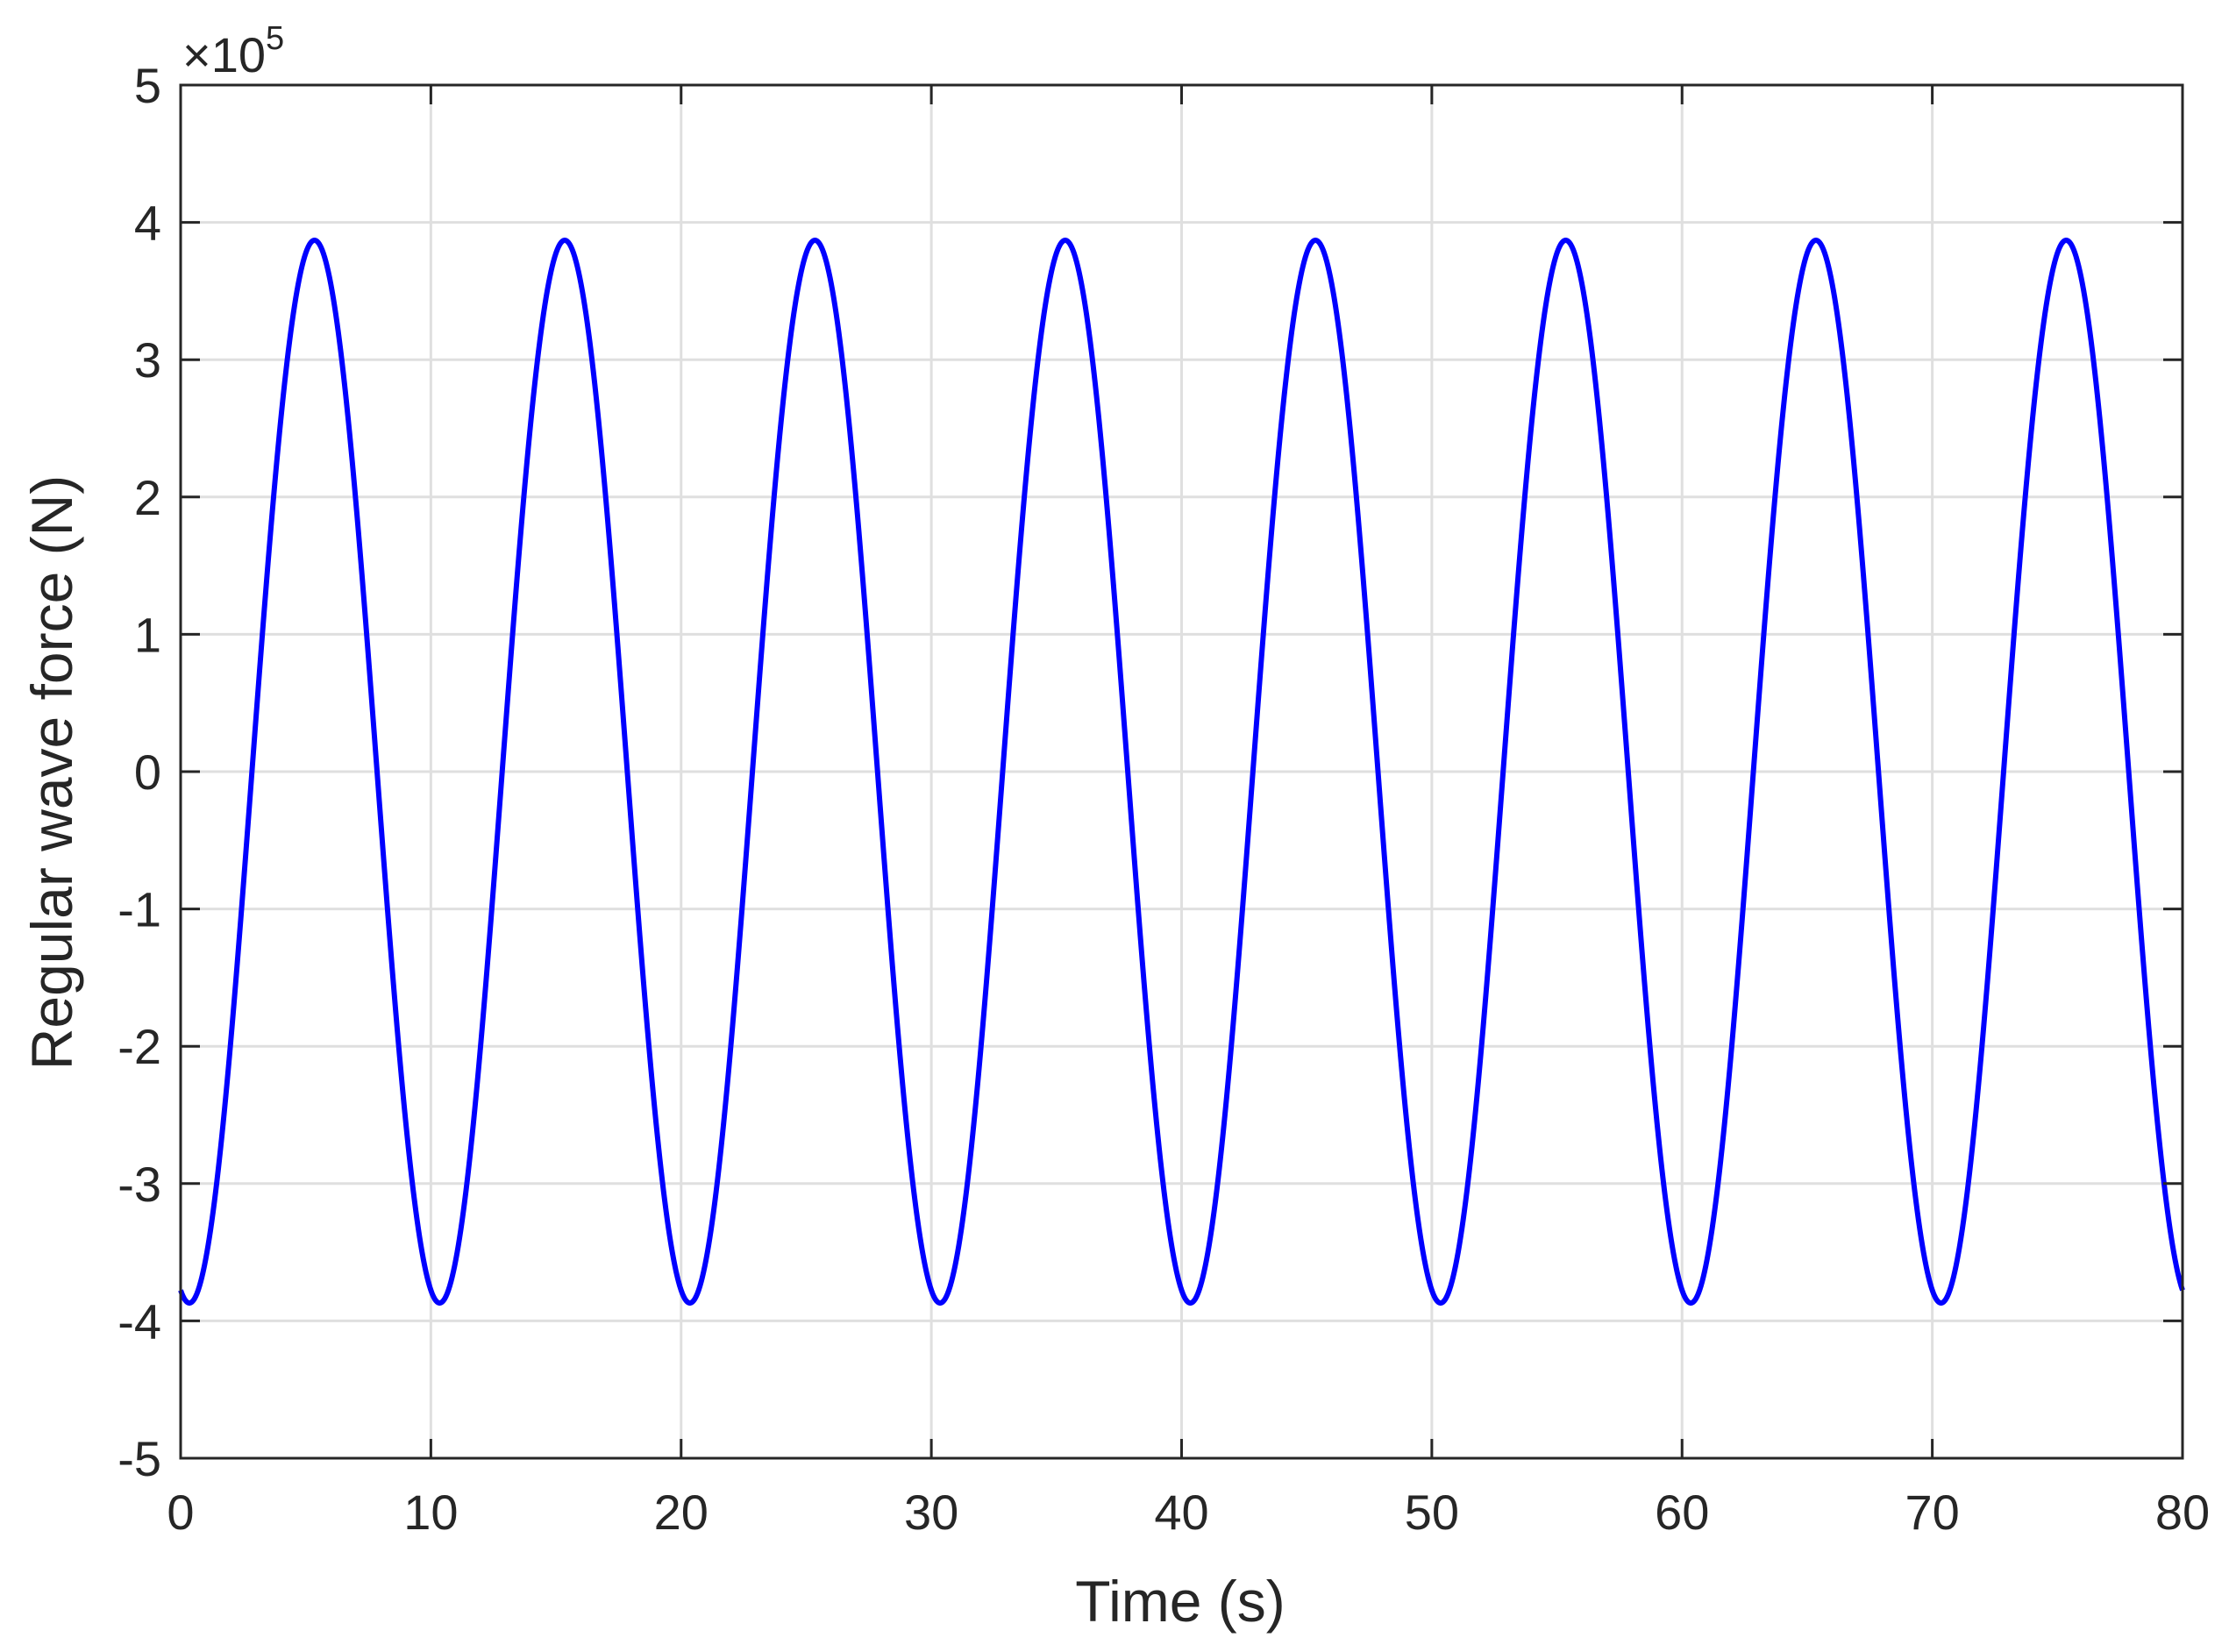 This screenshot has height=1652, width=2229. Describe the element at coordinates (139, 1321) in the screenshot. I see `y-tick-label: -4` at that location.